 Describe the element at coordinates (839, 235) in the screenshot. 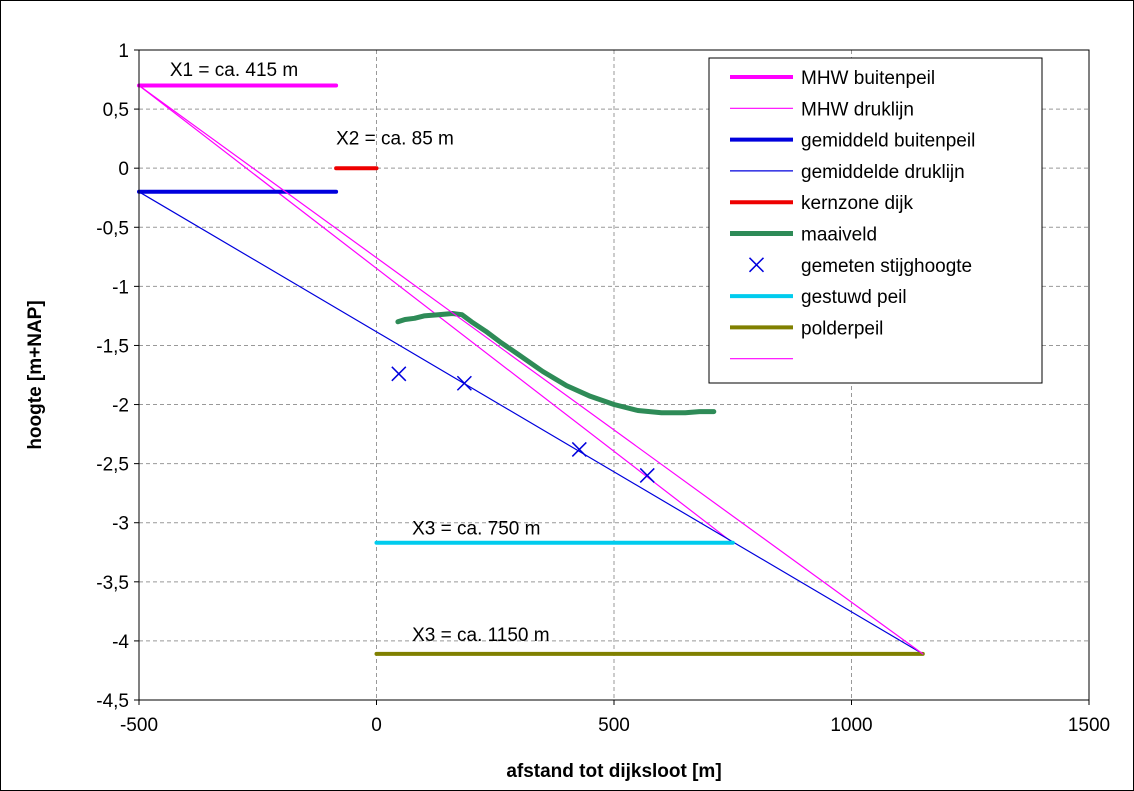

I see `legend-maaiveld-label: maaiveld` at that location.